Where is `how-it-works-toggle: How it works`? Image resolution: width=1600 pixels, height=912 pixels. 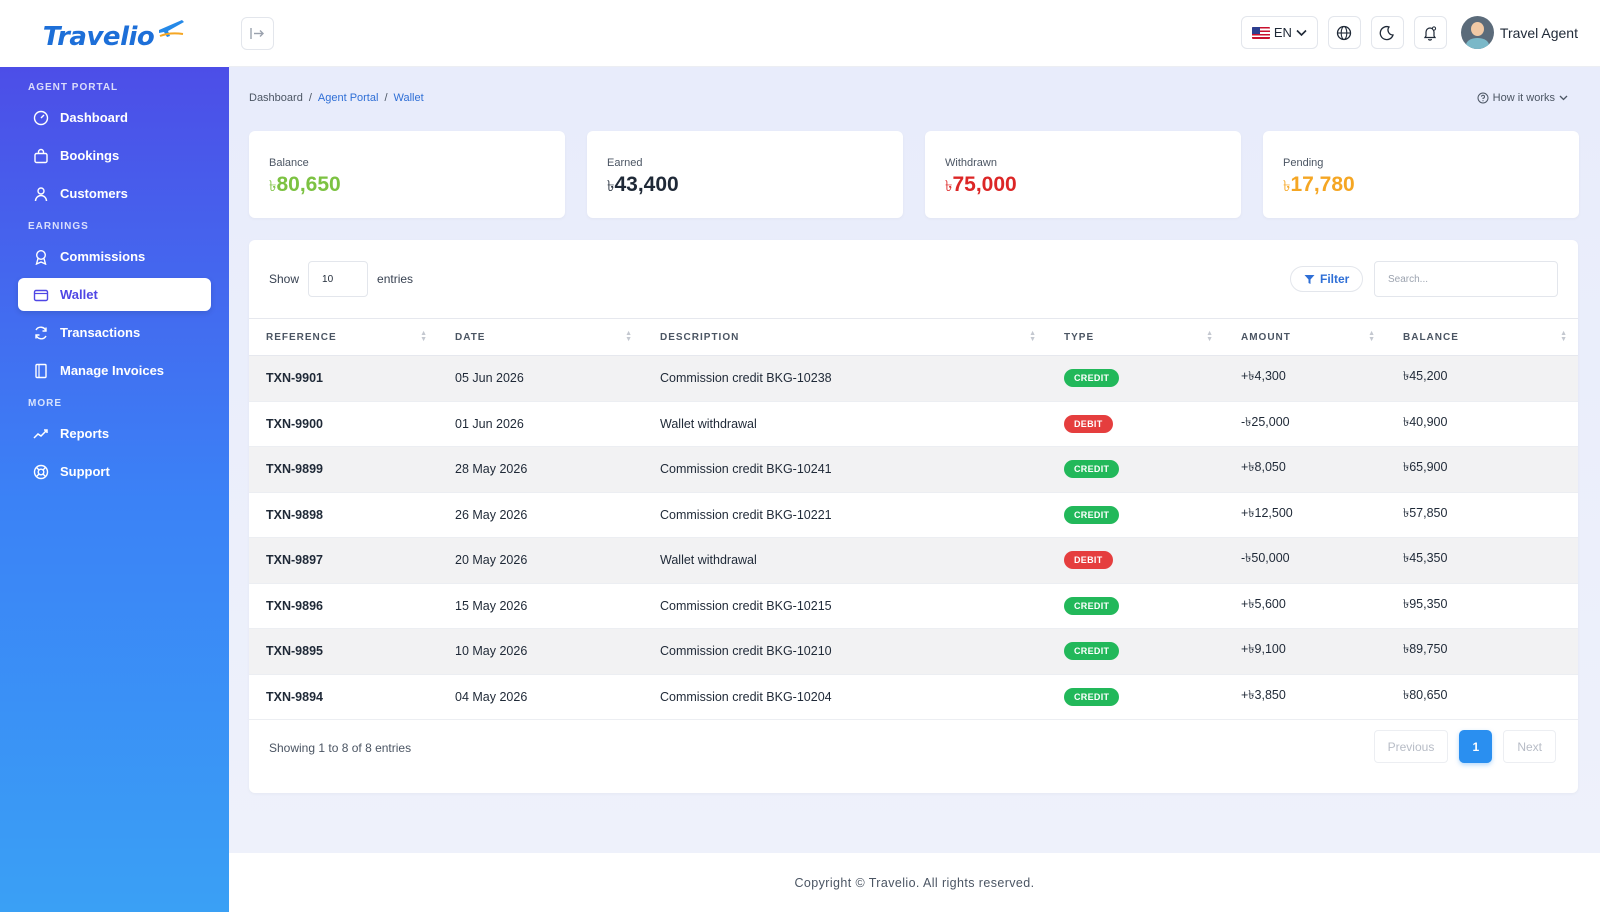 how-it-works-toggle: How it works is located at coordinates (1522, 98).